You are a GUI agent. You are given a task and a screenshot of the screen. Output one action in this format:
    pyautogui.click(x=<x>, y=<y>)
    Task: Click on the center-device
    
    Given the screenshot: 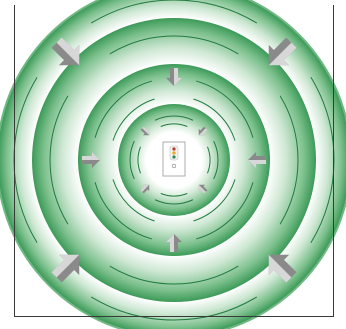 What is the action you would take?
    pyautogui.click(x=174, y=159)
    